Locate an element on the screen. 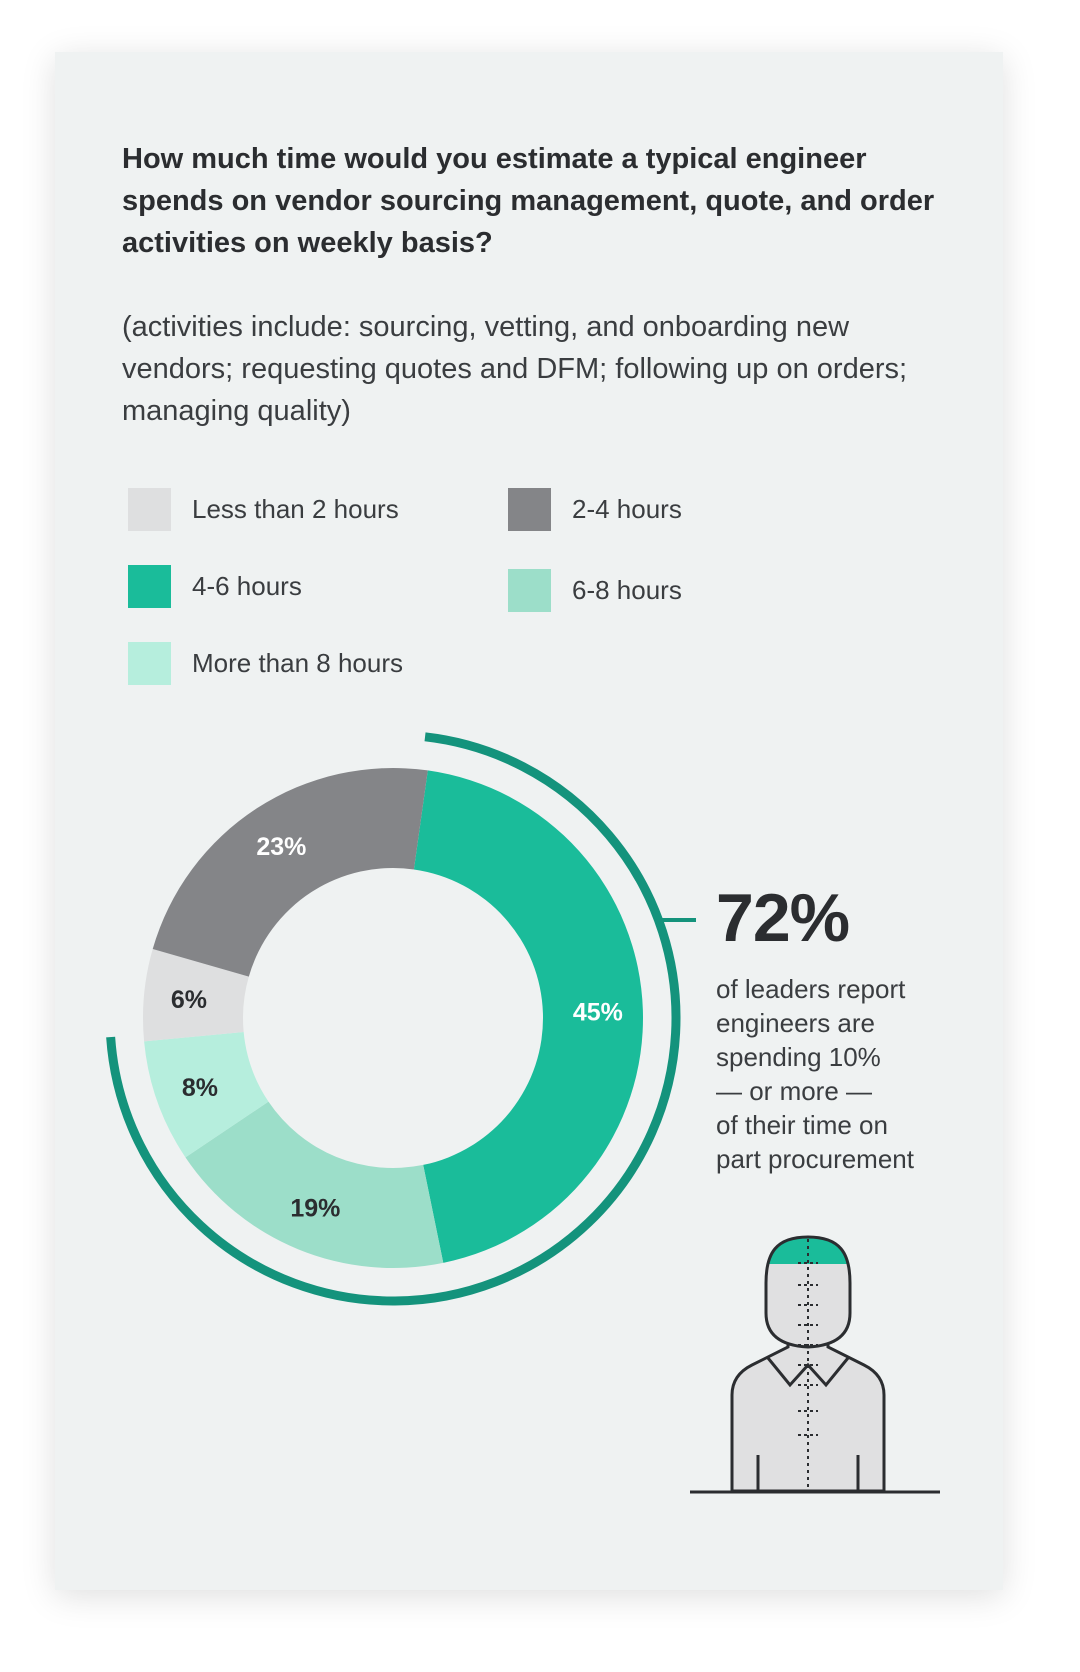 This screenshot has width=1080, height=1672. donut-label: 45% is located at coordinates (598, 1013).